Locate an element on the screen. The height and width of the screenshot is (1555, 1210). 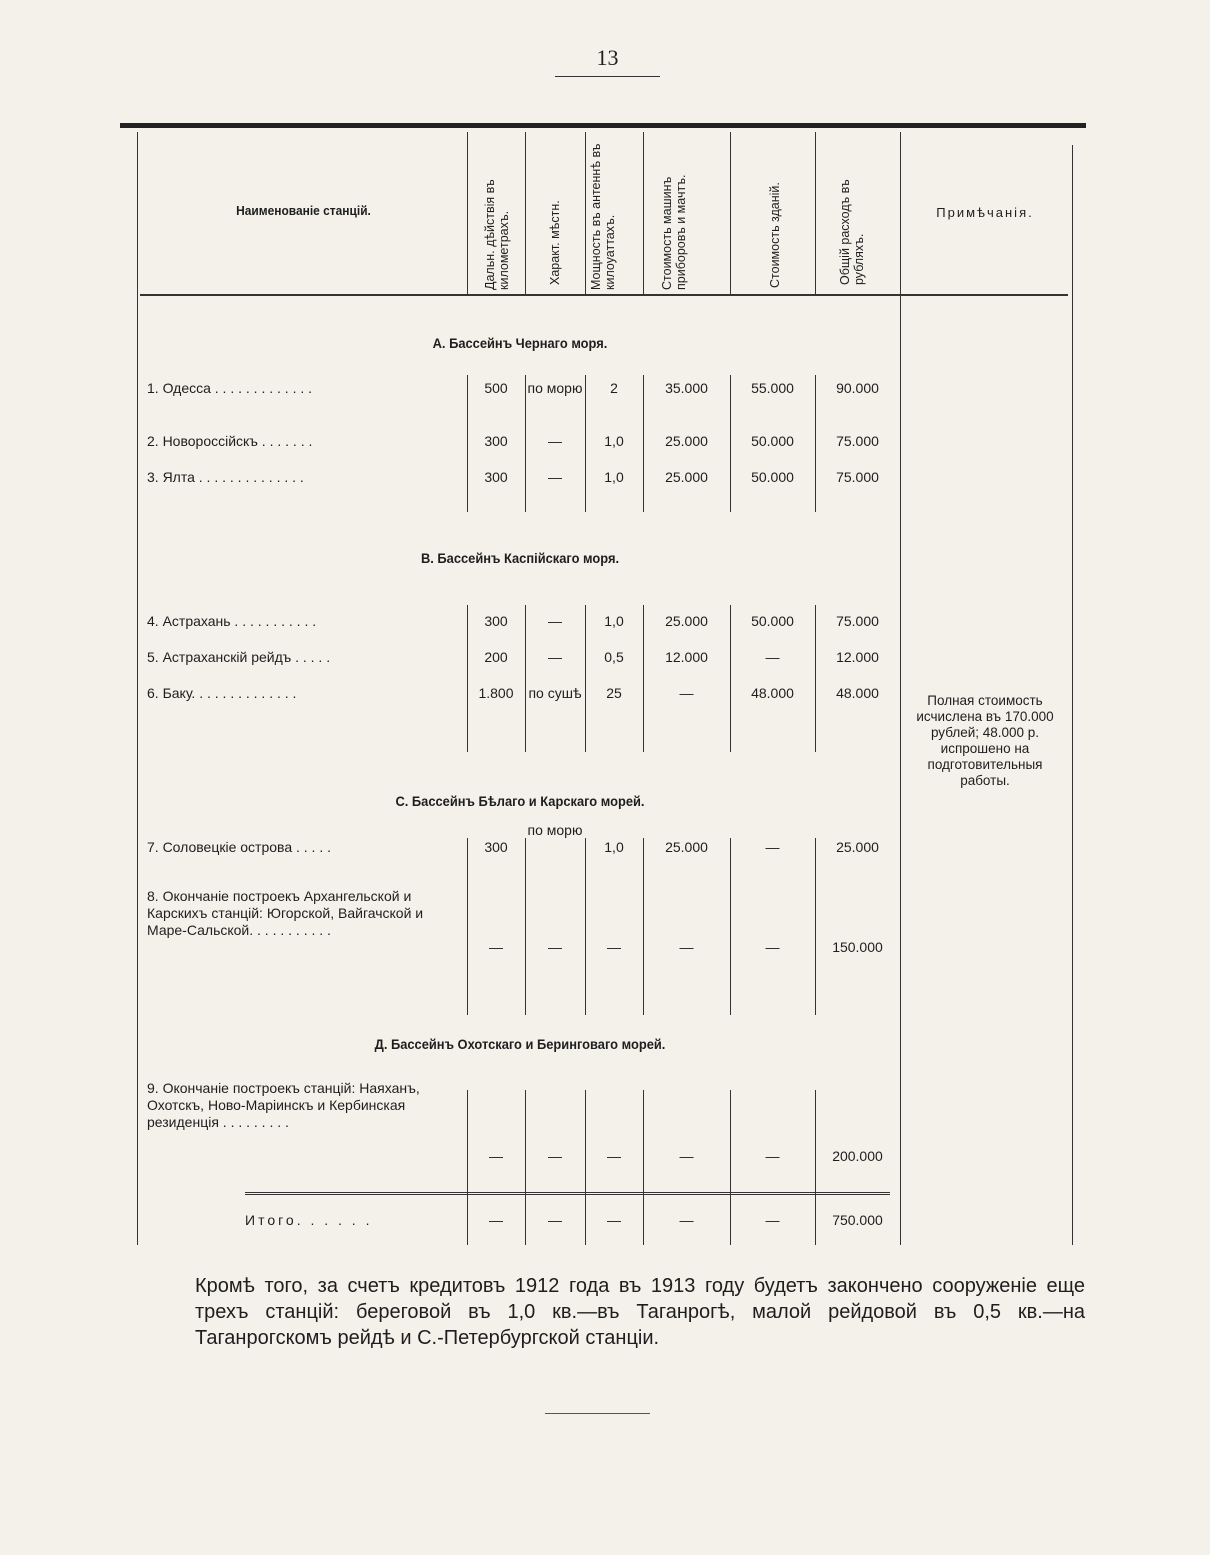
section-title: С. Бассейнъ Бѣлаго и Карскаго морей. is located at coordinates (520, 801).